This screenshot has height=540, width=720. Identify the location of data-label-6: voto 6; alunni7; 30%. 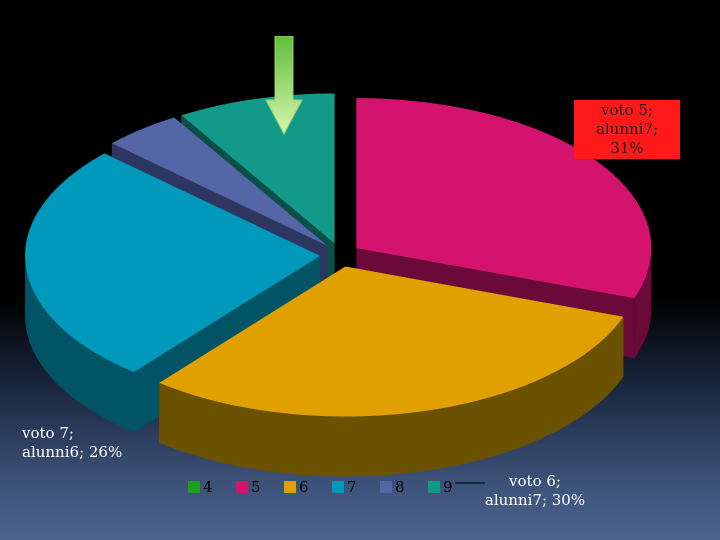
(535, 490).